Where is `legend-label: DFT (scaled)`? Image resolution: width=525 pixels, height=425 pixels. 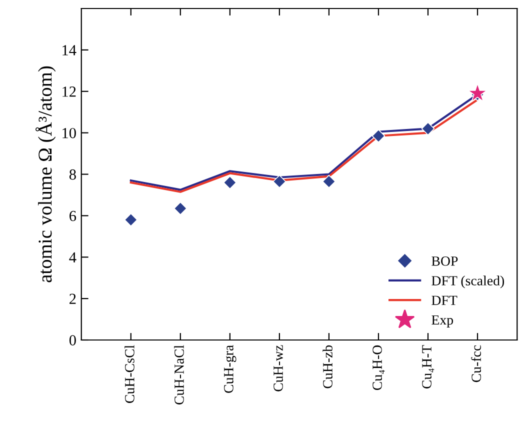 legend-label: DFT (scaled) is located at coordinates (468, 282).